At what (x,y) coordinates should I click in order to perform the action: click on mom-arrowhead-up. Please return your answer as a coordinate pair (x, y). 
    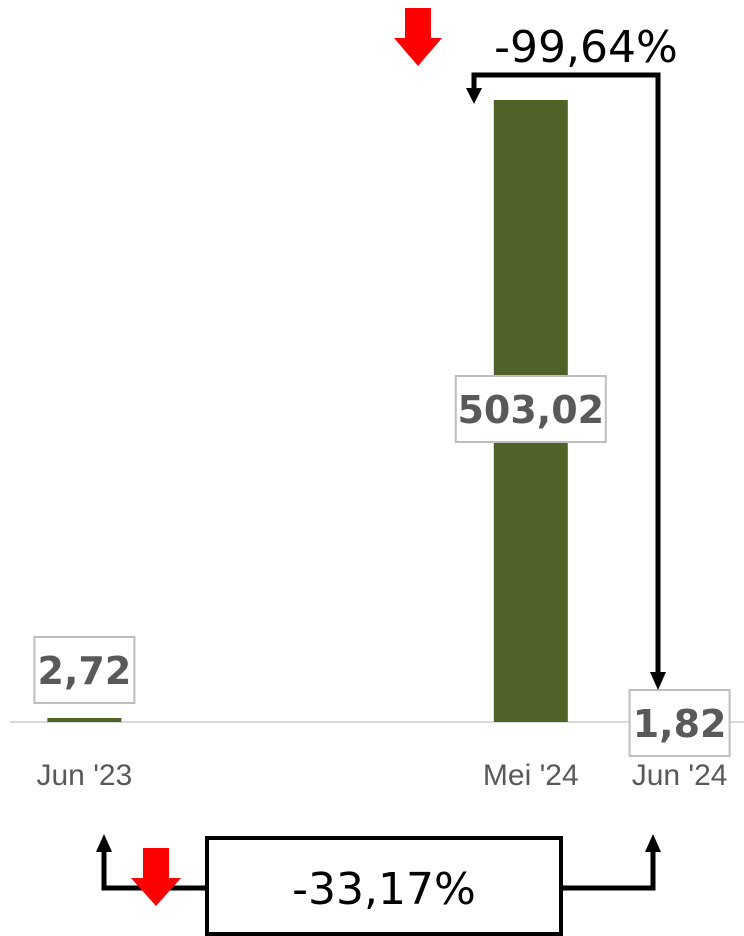
    Looking at the image, I should click on (474, 96).